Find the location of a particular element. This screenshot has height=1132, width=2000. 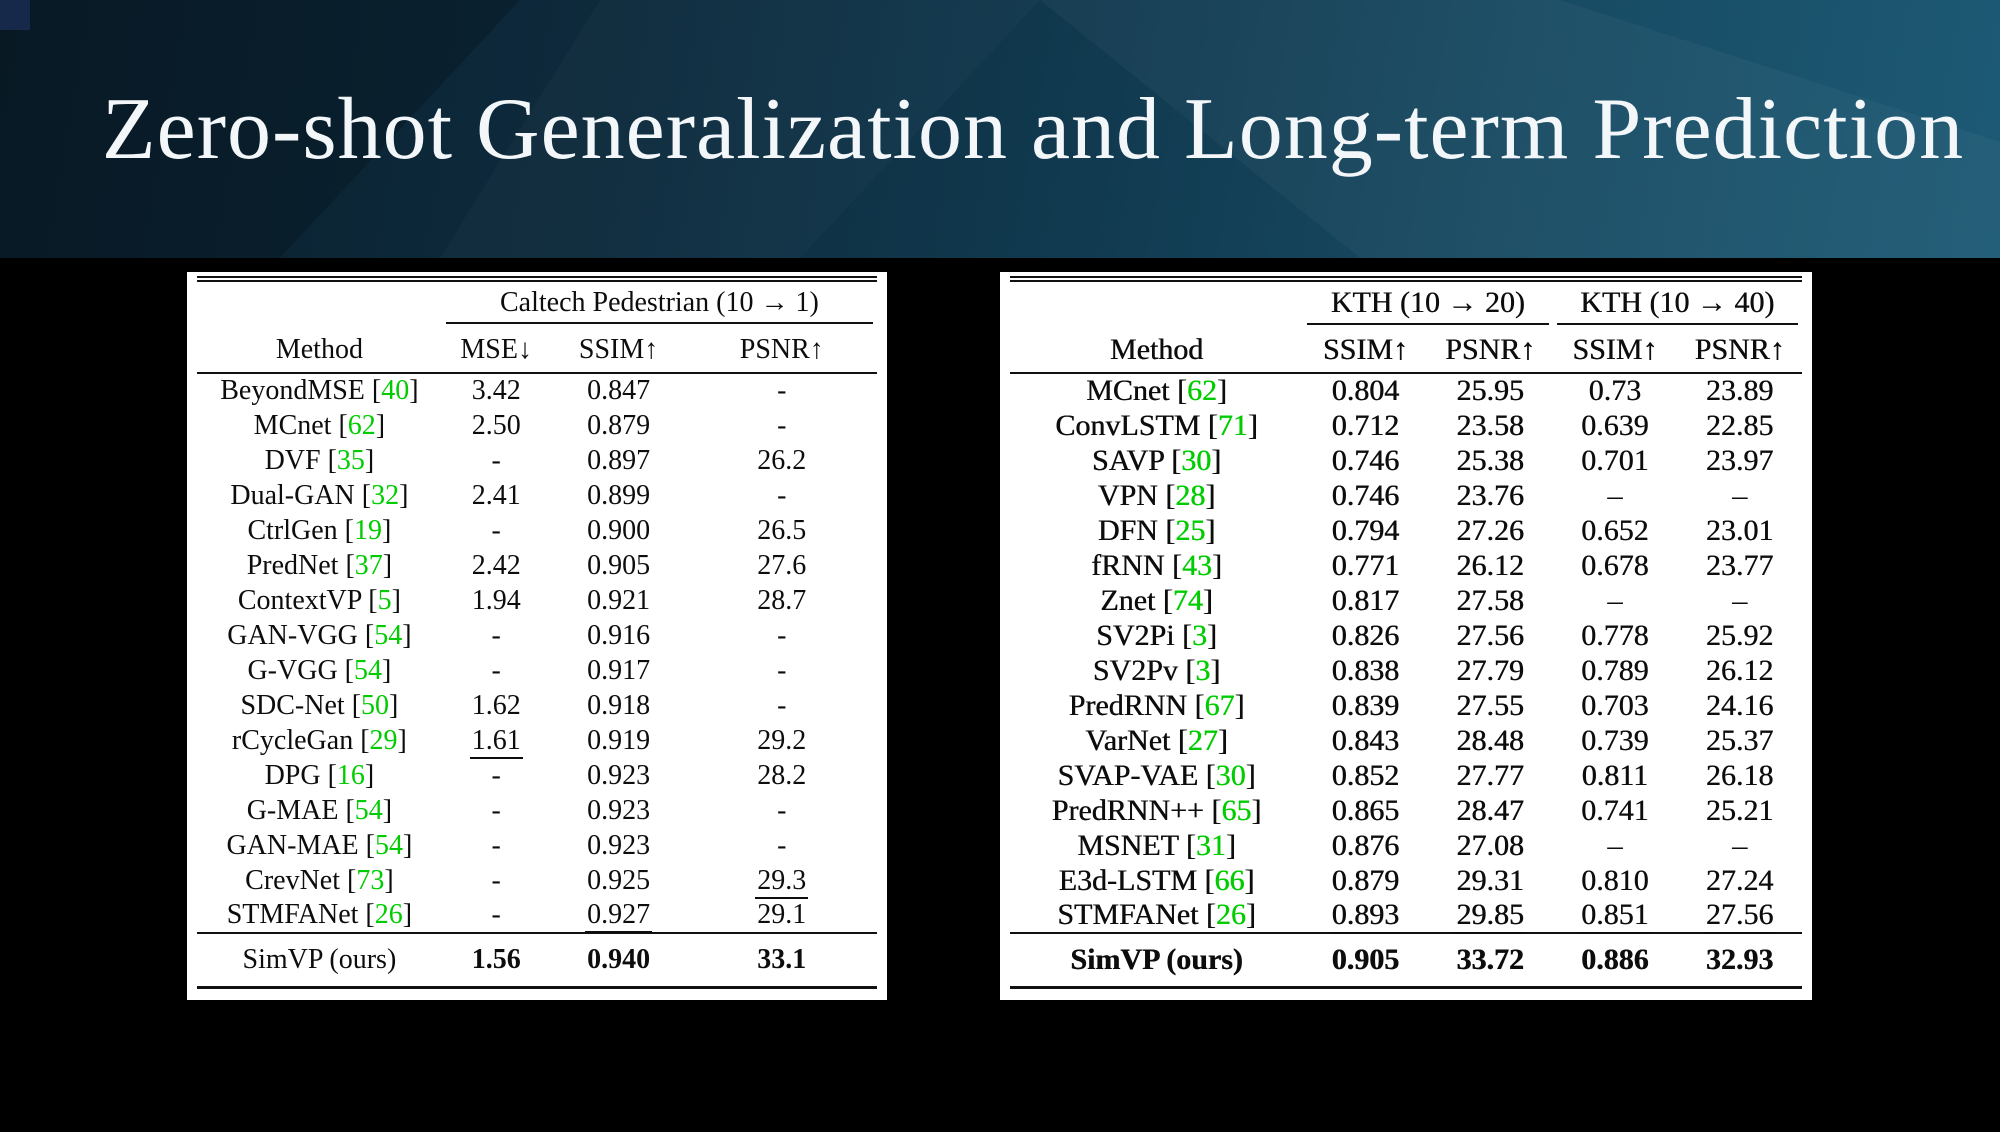

reference-number: 54 is located at coordinates (368, 670).